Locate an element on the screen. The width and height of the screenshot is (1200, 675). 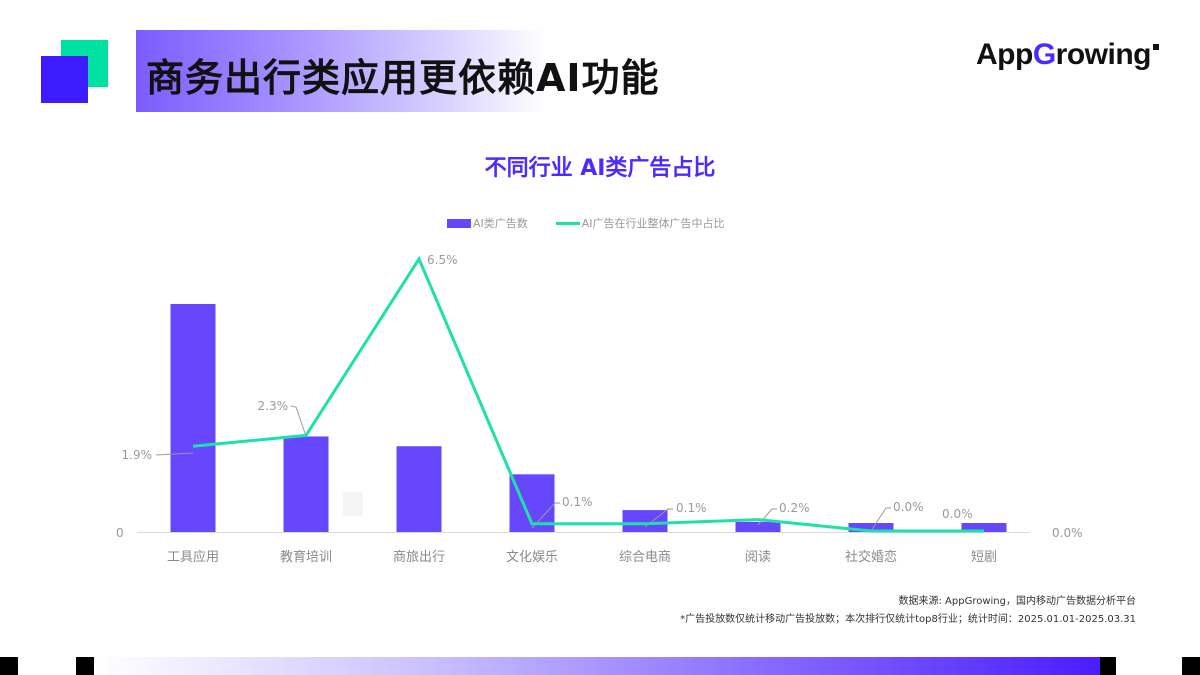
category-label: 阅读 is located at coordinates (758, 557).